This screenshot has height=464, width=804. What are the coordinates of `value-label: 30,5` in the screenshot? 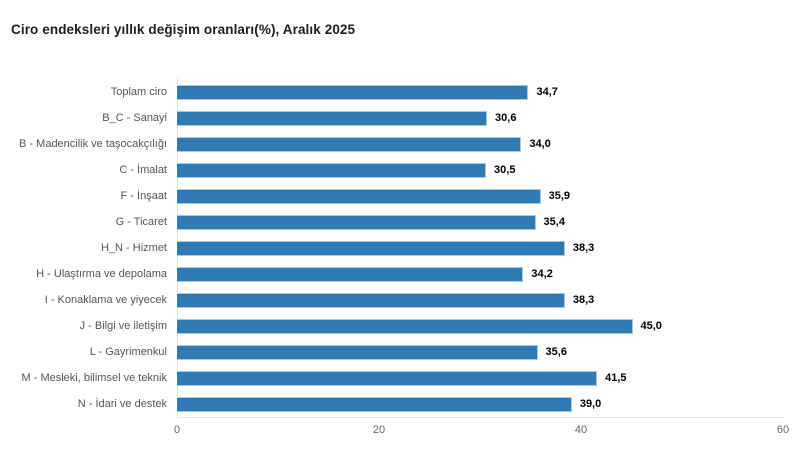 It's located at (505, 170).